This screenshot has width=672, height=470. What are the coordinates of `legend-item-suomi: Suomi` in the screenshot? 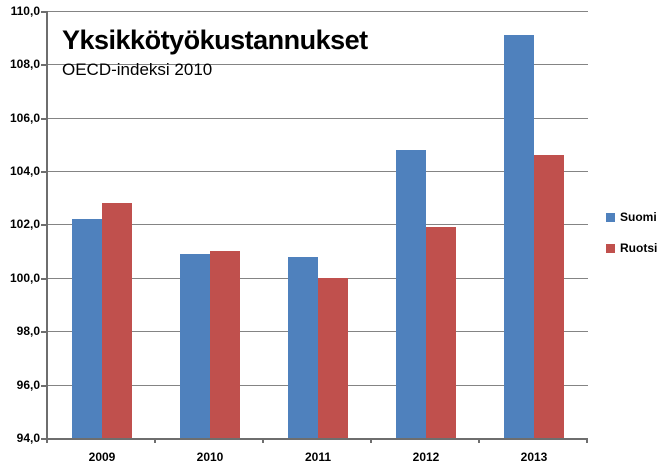 It's located at (631, 217).